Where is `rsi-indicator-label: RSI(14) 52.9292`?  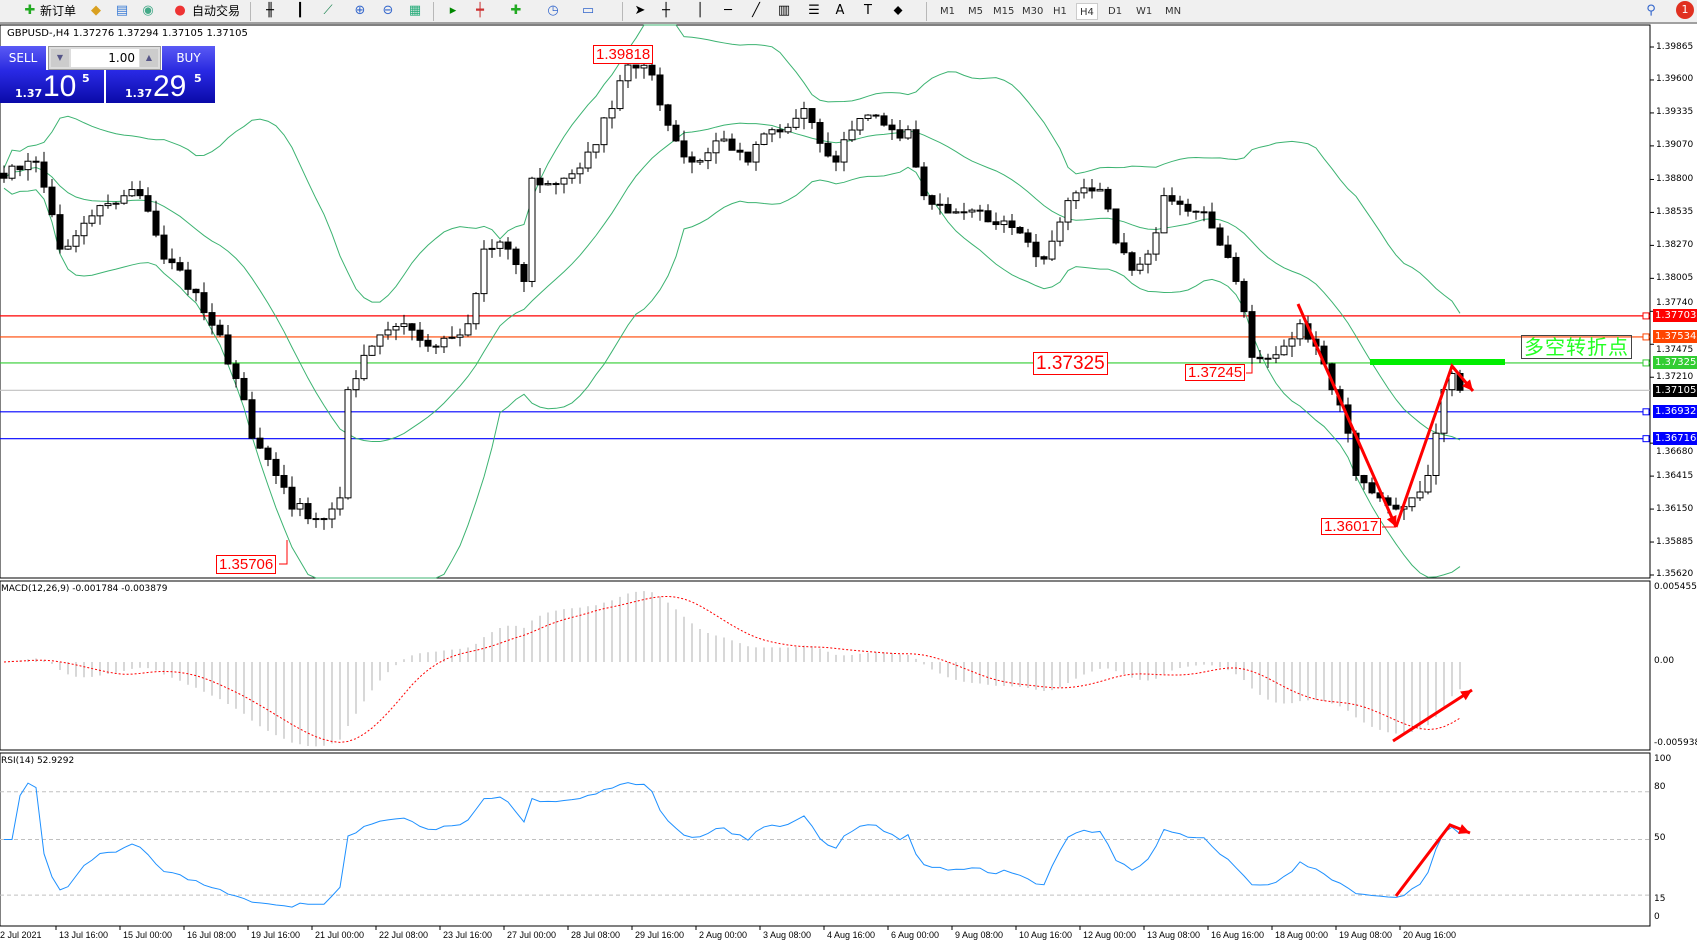 rsi-indicator-label: RSI(14) 52.9292 is located at coordinates (38, 761).